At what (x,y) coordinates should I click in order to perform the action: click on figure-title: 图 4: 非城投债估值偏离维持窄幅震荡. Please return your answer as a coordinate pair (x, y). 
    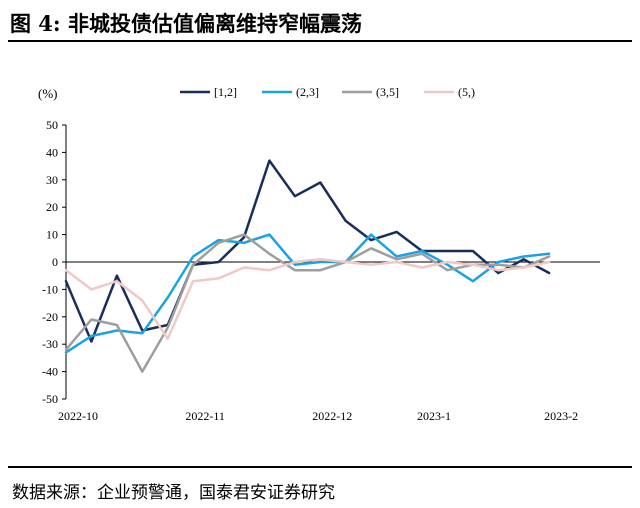
    Looking at the image, I should click on (186, 23).